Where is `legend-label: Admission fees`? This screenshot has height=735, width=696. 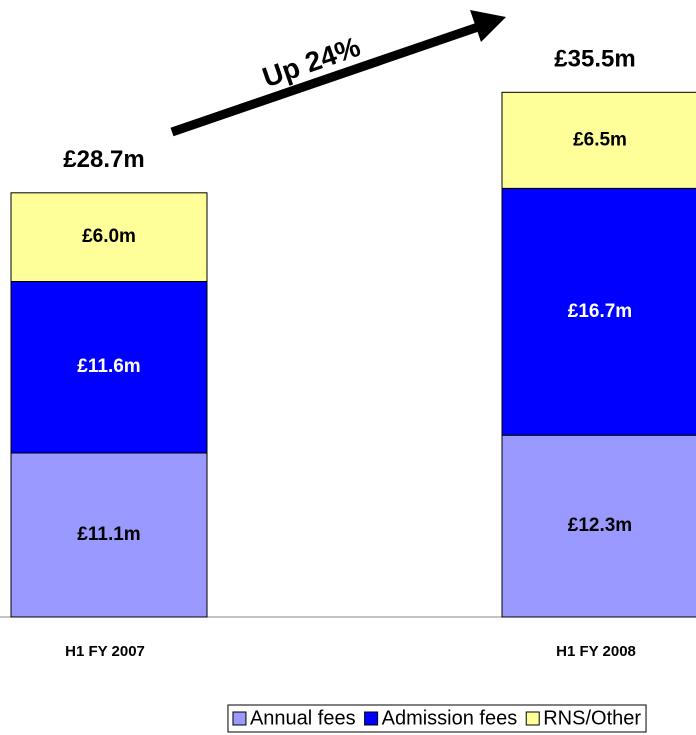 legend-label: Admission fees is located at coordinates (450, 718).